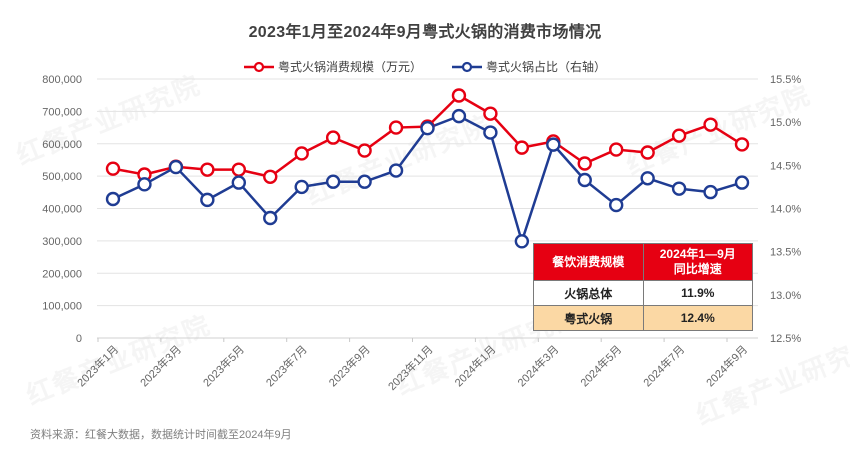 The height and width of the screenshot is (452, 850). I want to click on x-axis-tick-label: 2023年9月, so click(349, 365).